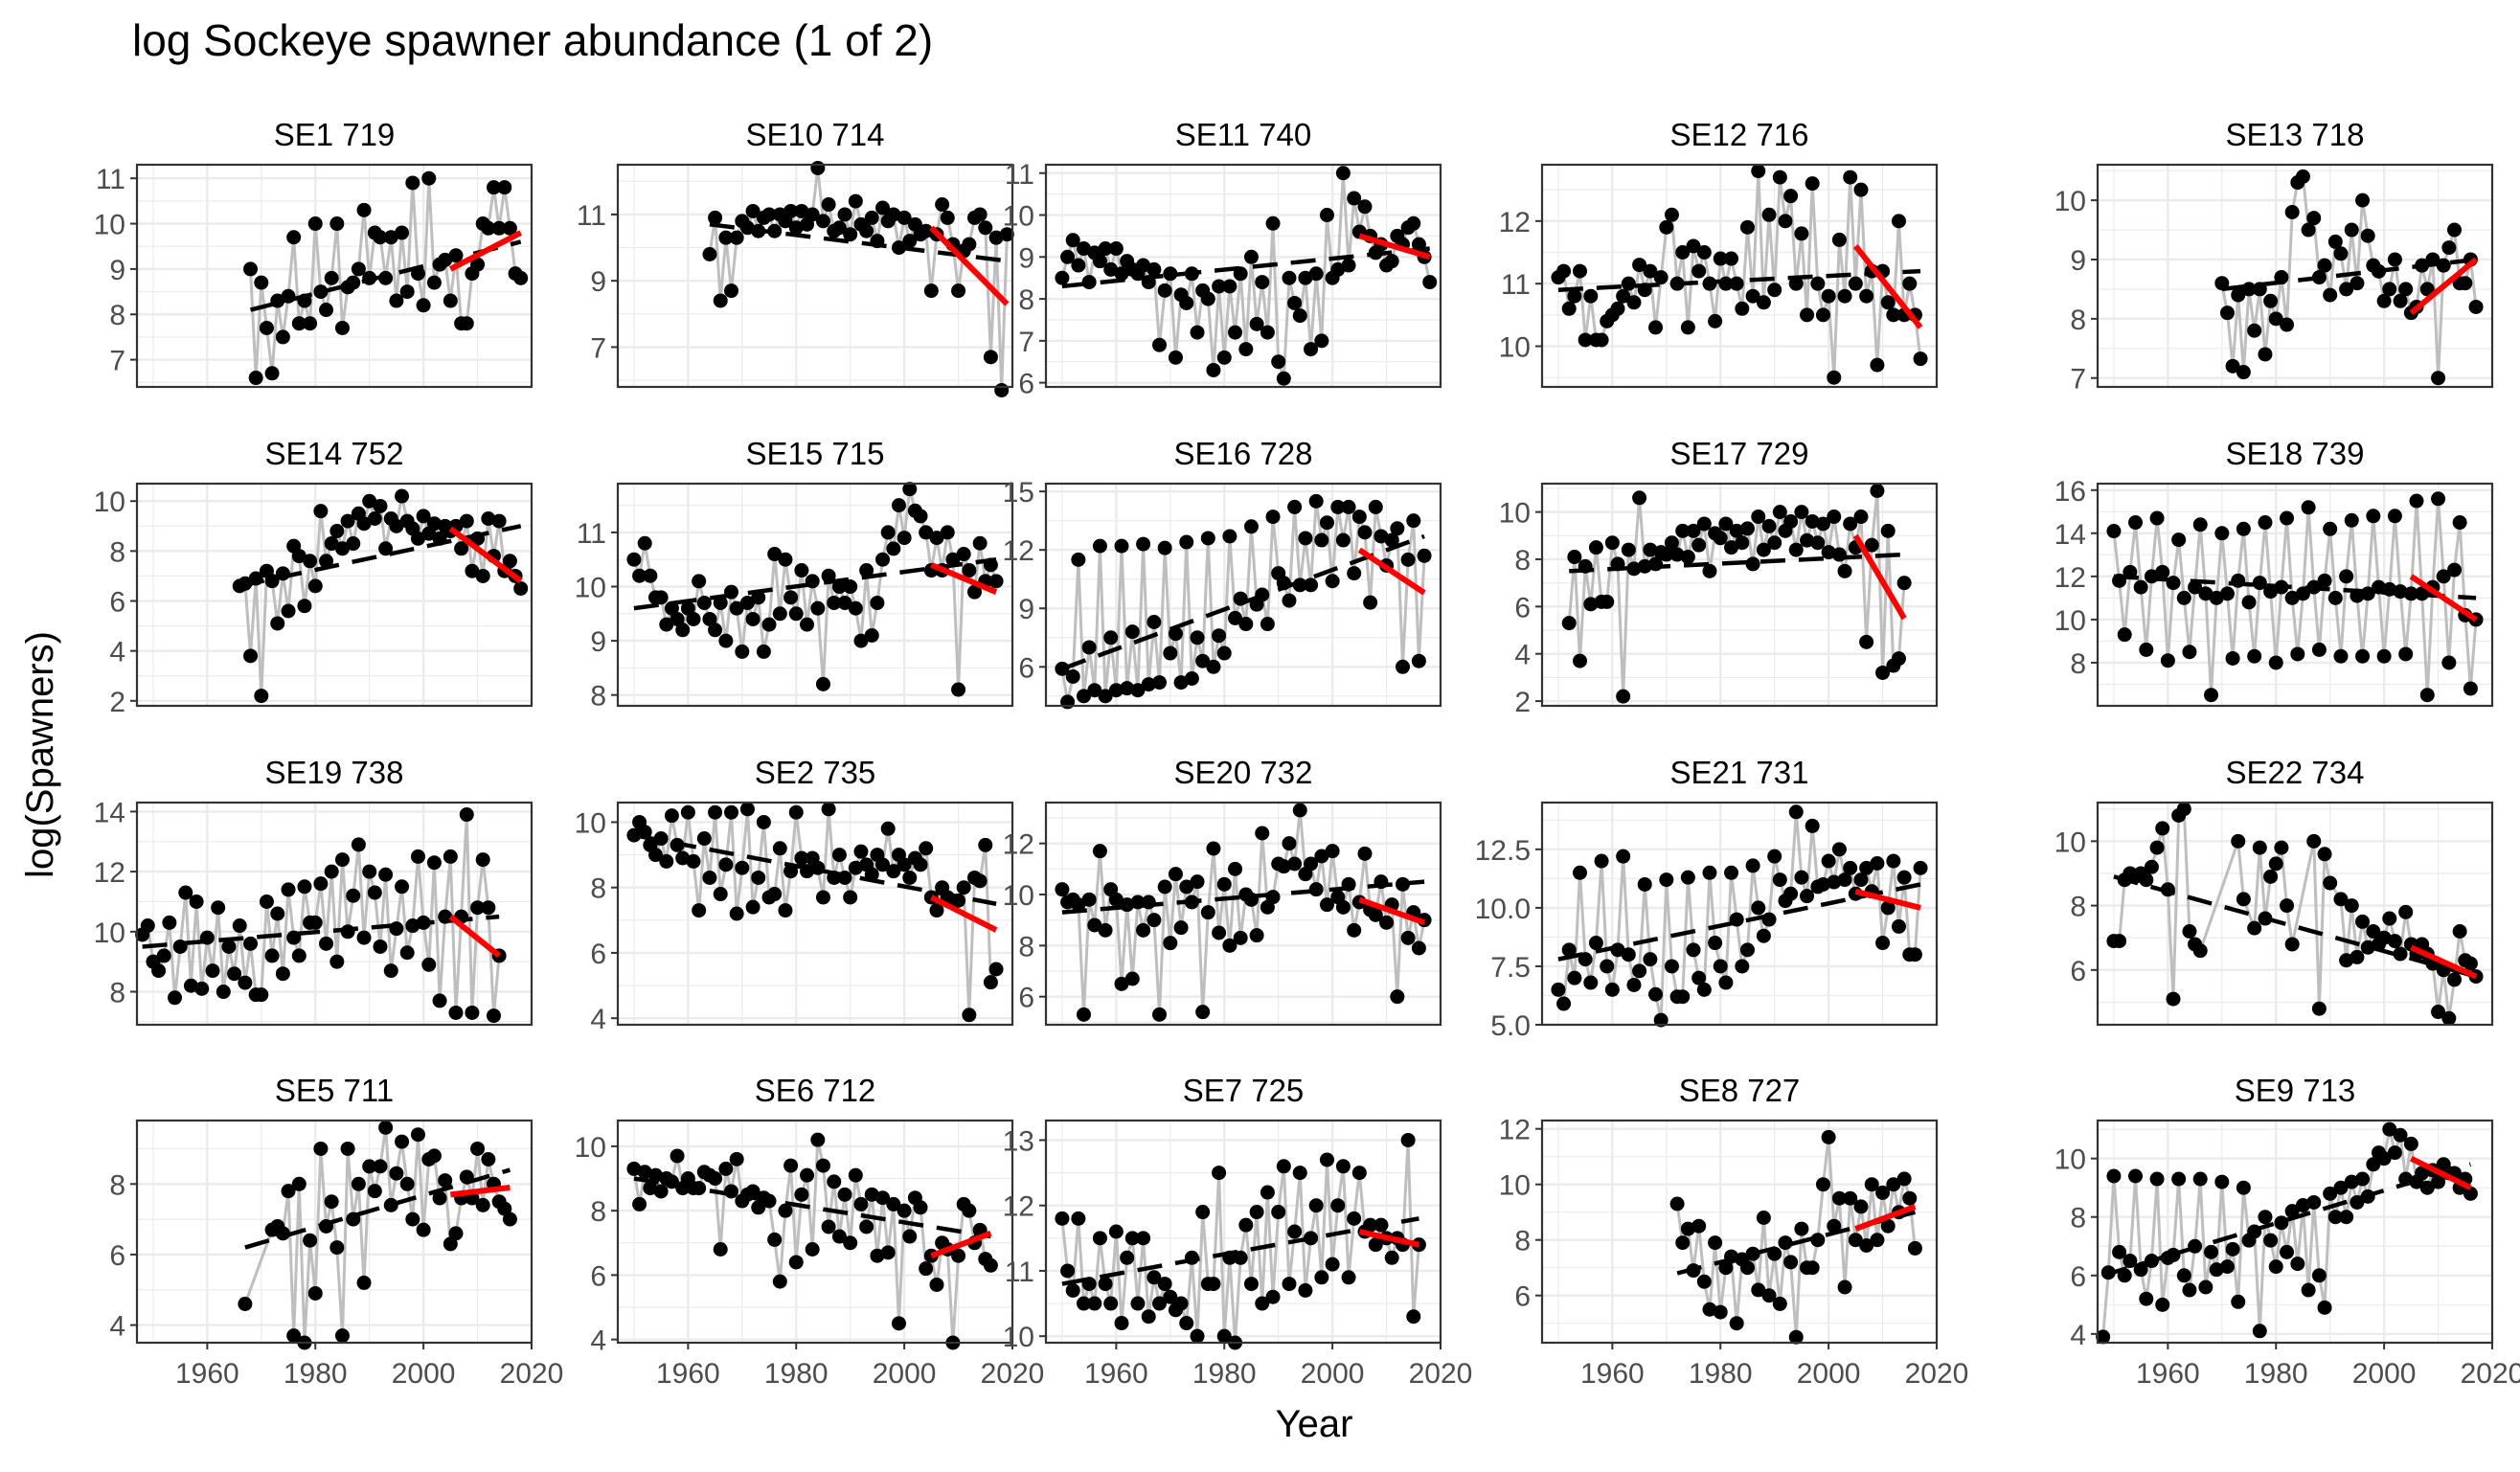  What do you see at coordinates (2071, 201) in the screenshot?
I see `y-tick-label: 10` at bounding box center [2071, 201].